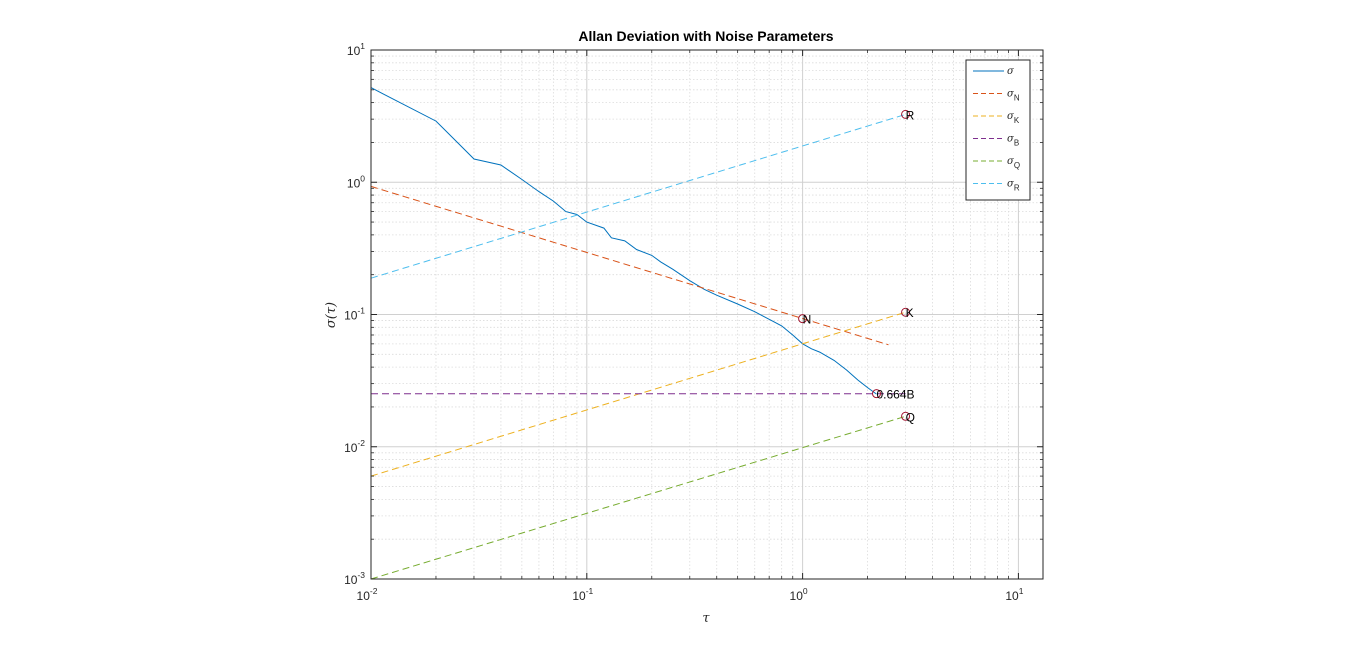  What do you see at coordinates (998, 130) in the screenshot?
I see `legend-box` at bounding box center [998, 130].